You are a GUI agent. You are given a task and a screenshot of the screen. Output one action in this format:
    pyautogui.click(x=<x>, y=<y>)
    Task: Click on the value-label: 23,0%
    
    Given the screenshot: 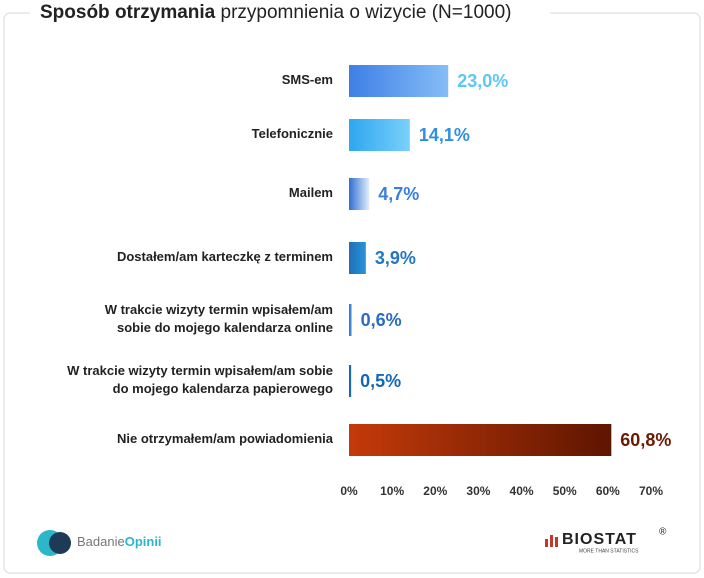 What is the action you would take?
    pyautogui.click(x=482, y=81)
    